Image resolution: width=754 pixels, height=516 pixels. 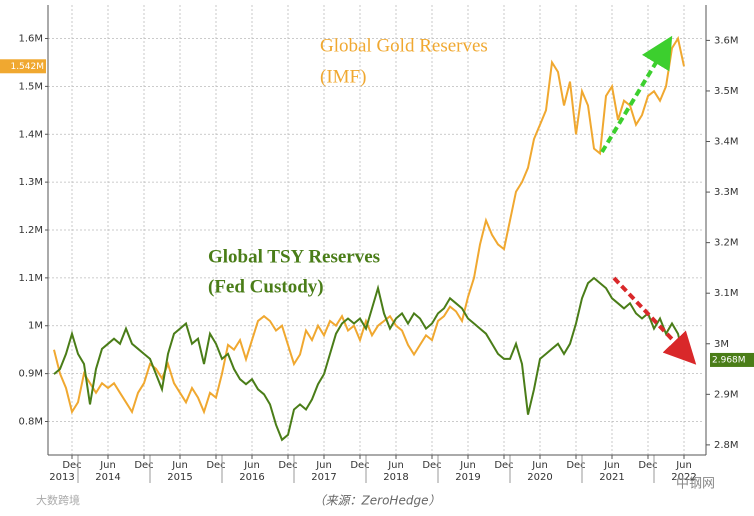 What do you see at coordinates (30, 182) in the screenshot?
I see `y-tick-label: 1.3M` at bounding box center [30, 182].